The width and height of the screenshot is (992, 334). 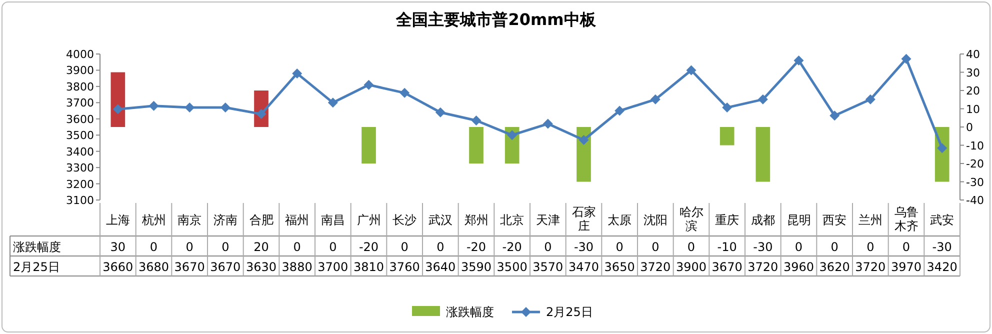 What do you see at coordinates (727, 247) in the screenshot?
I see `data-label: -10` at bounding box center [727, 247].